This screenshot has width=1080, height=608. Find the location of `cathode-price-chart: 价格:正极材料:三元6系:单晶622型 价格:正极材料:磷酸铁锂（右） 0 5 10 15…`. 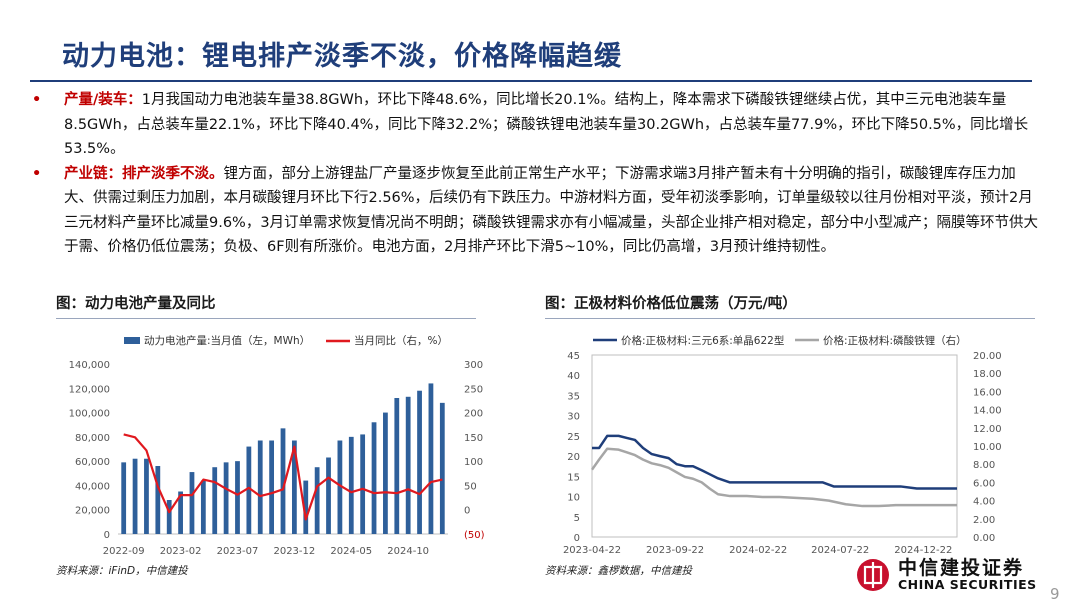

cathode-price-chart: 价格:正极材料:三元6系:单晶622型 价格:正极材料:磷酸铁锂（右） 0 5 10 15… is located at coordinates (782, 445).